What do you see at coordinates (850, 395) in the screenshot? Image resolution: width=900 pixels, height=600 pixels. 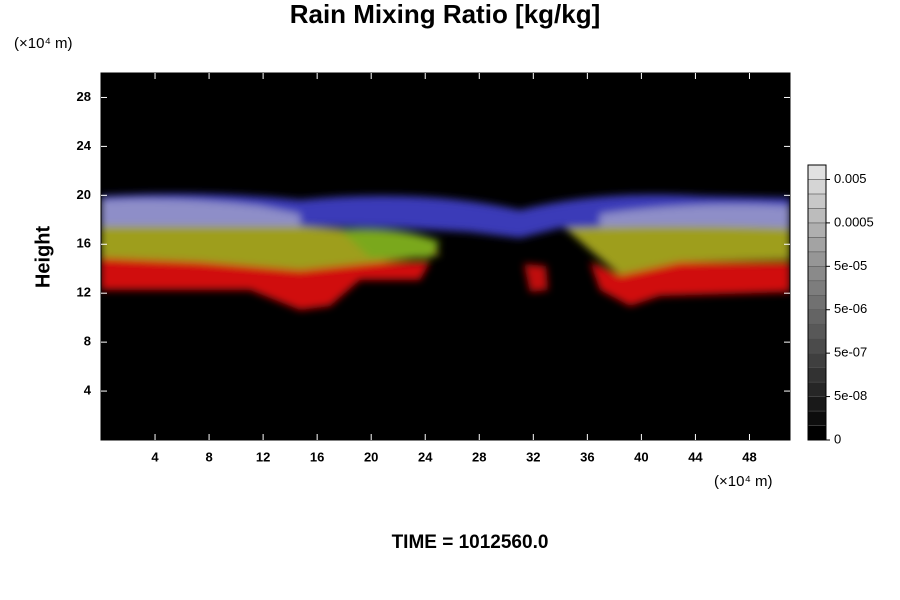 I see `colorbar-tick-label: 5e-08` at bounding box center [850, 395].